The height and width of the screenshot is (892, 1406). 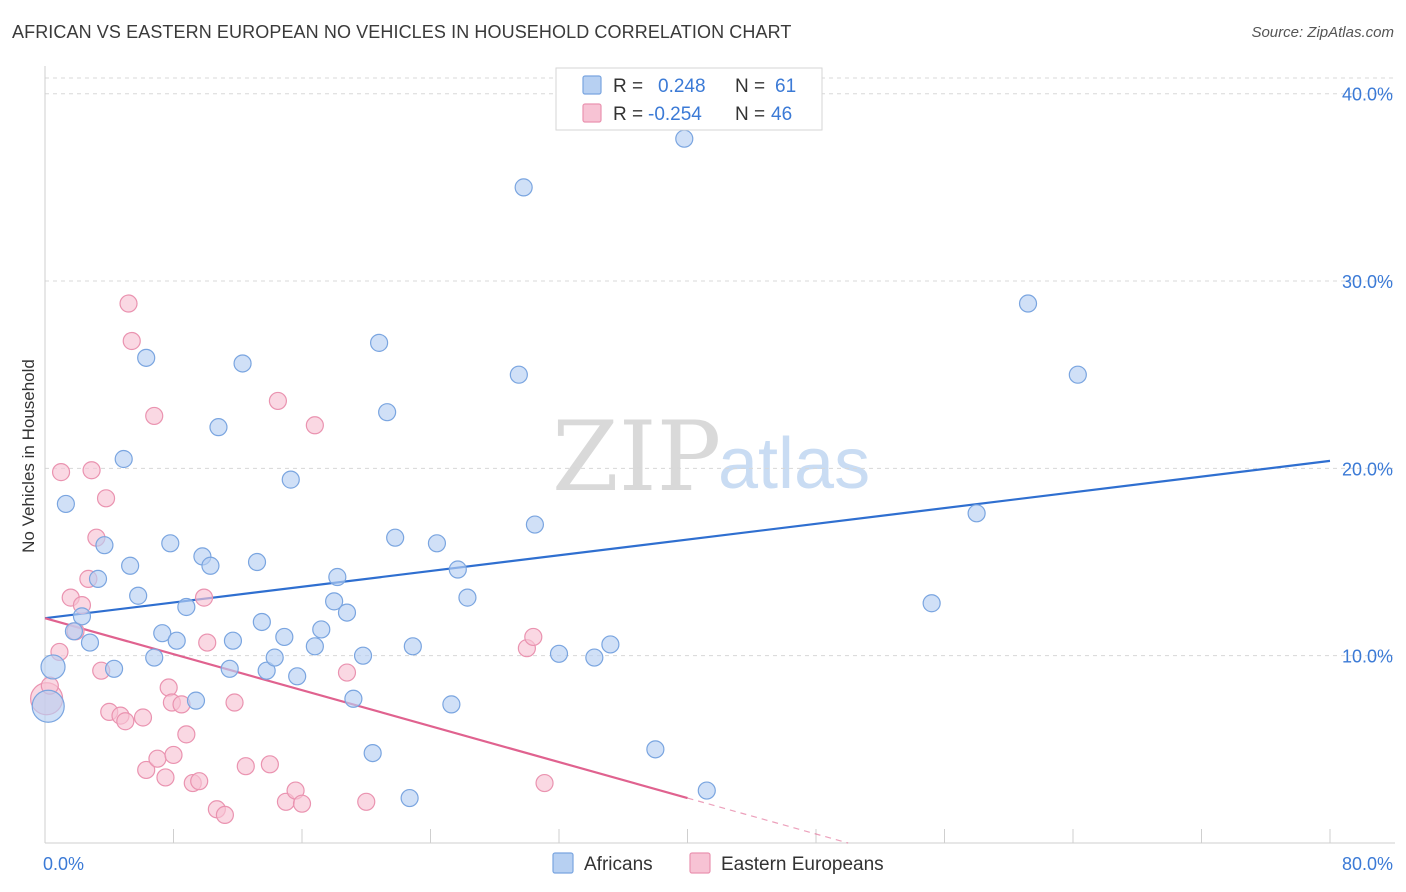 What do you see at coordinates (1367, 657) in the screenshot?
I see `y-tick-label-10: 10.0%` at bounding box center [1367, 657].